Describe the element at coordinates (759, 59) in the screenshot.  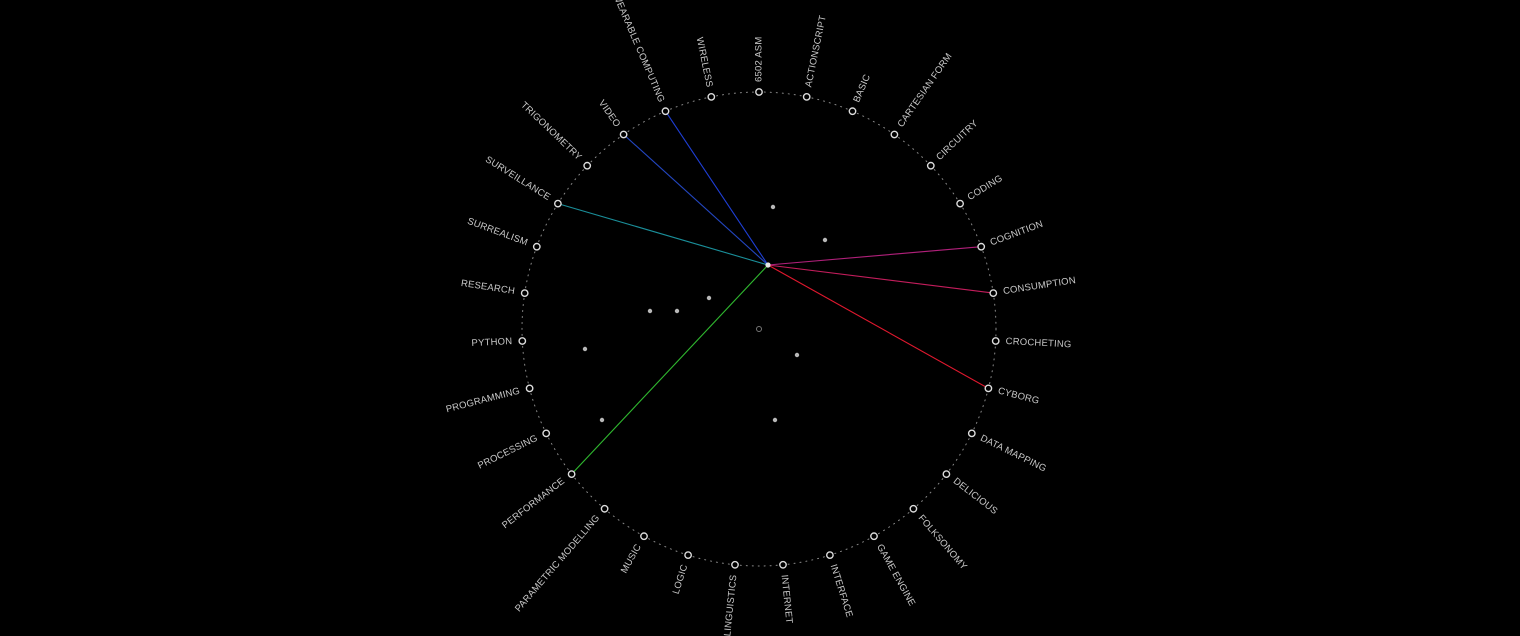
I see `topic-label: 6502 ASM` at that location.